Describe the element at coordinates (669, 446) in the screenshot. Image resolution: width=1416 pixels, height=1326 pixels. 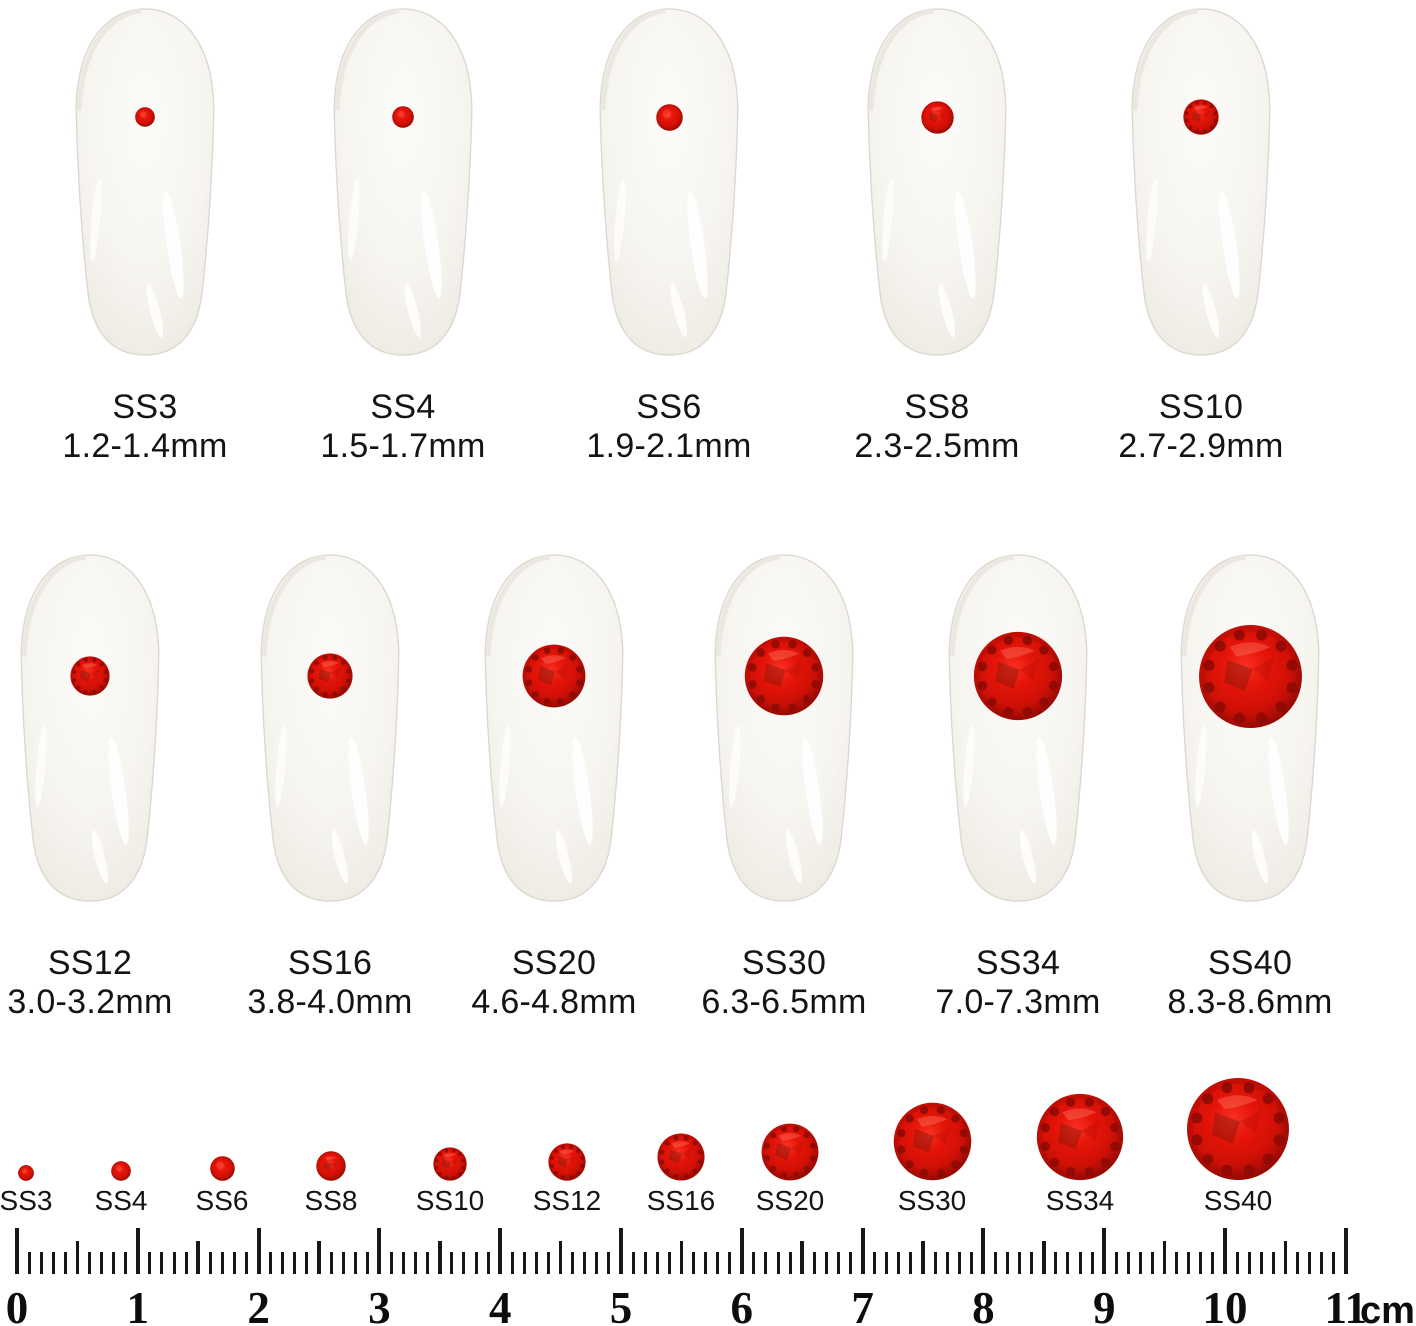
I see `size-range: 1.9-2.1mm` at that location.